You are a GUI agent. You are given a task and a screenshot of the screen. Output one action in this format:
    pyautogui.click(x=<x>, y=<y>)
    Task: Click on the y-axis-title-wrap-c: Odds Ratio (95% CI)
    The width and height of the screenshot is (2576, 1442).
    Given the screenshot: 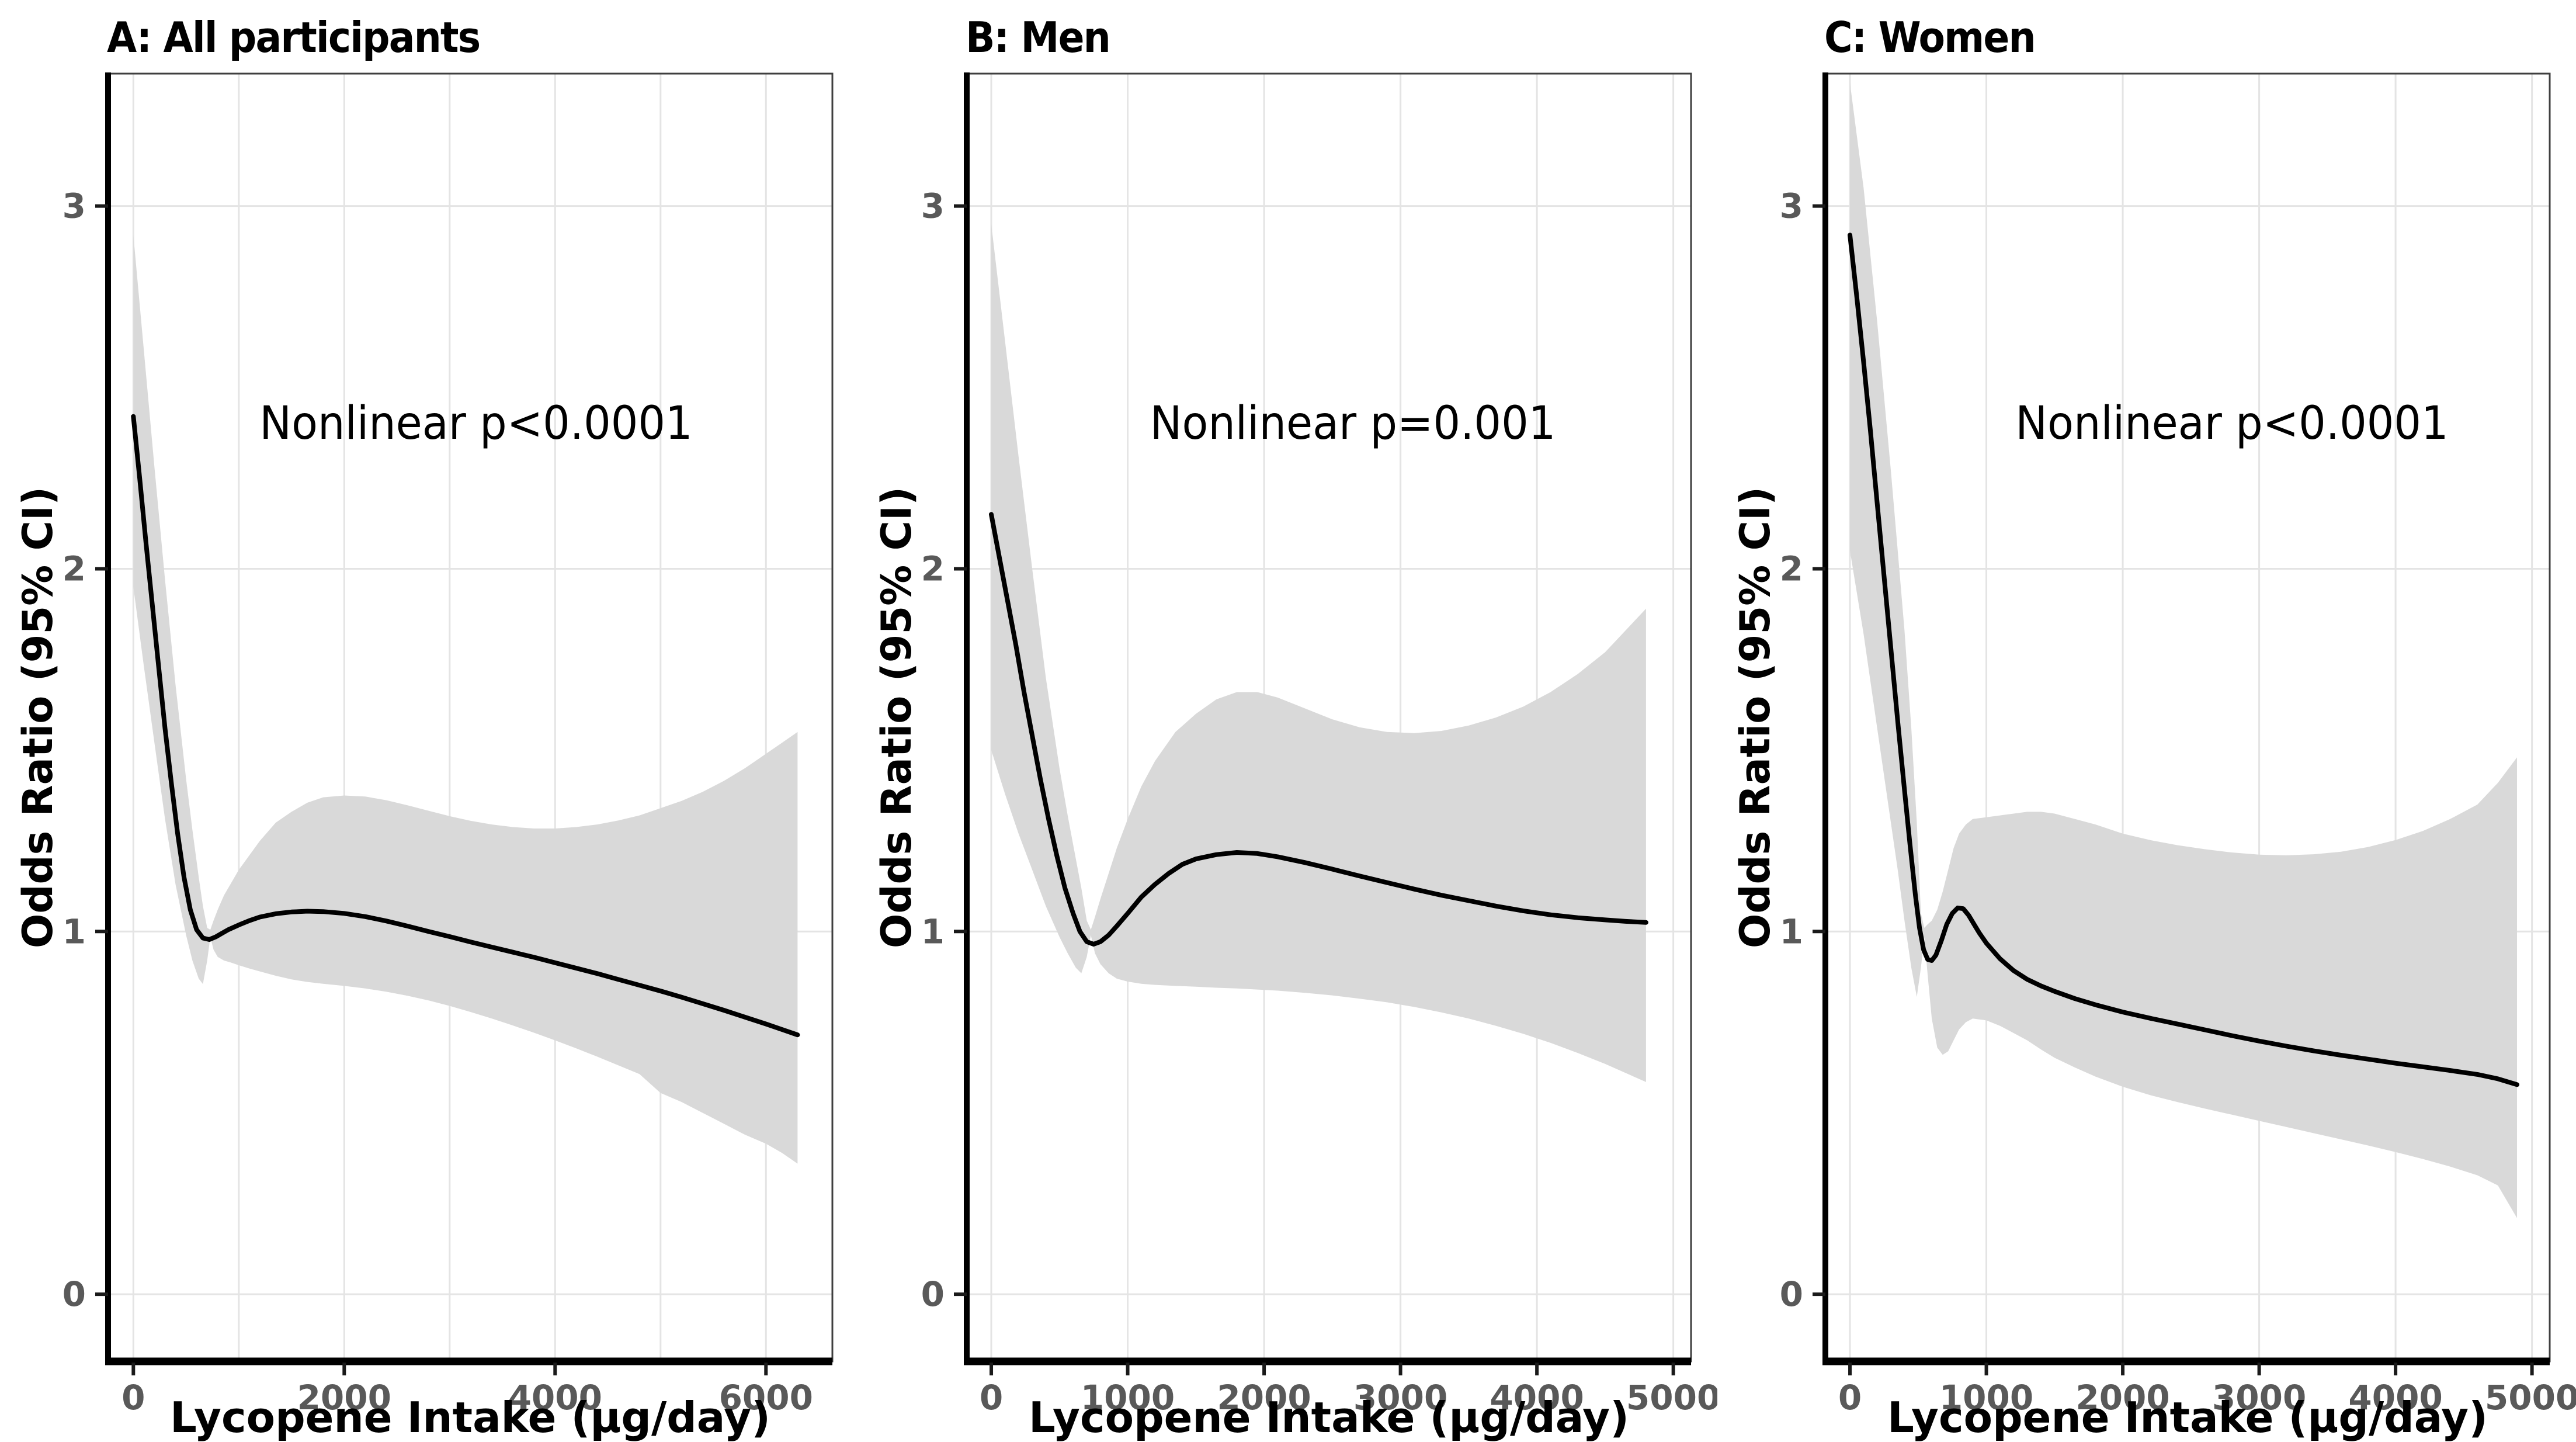 What is the action you would take?
    pyautogui.click(x=1755, y=717)
    